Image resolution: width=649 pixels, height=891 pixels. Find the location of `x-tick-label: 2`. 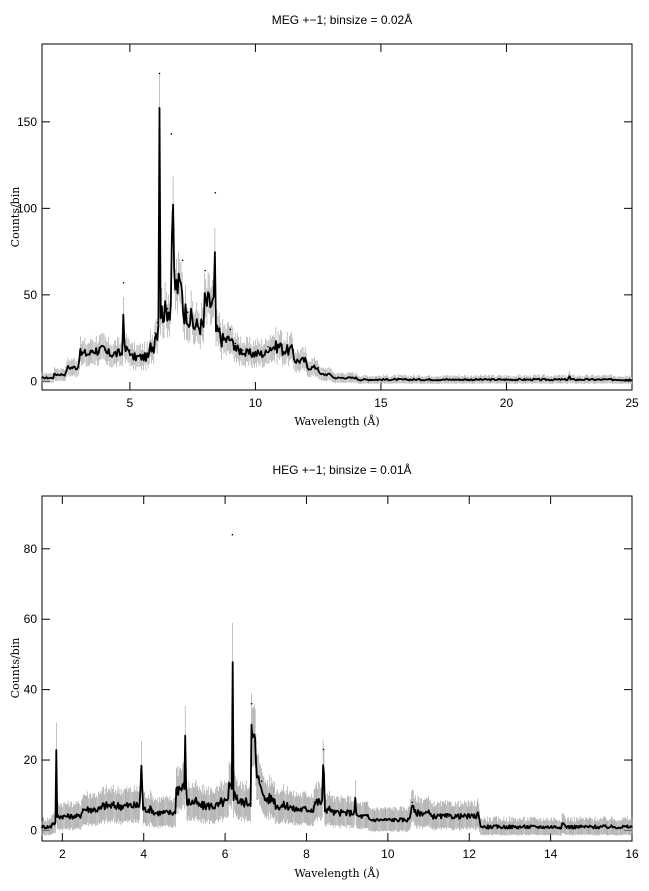

x-tick-label: 2 is located at coordinates (62, 854).